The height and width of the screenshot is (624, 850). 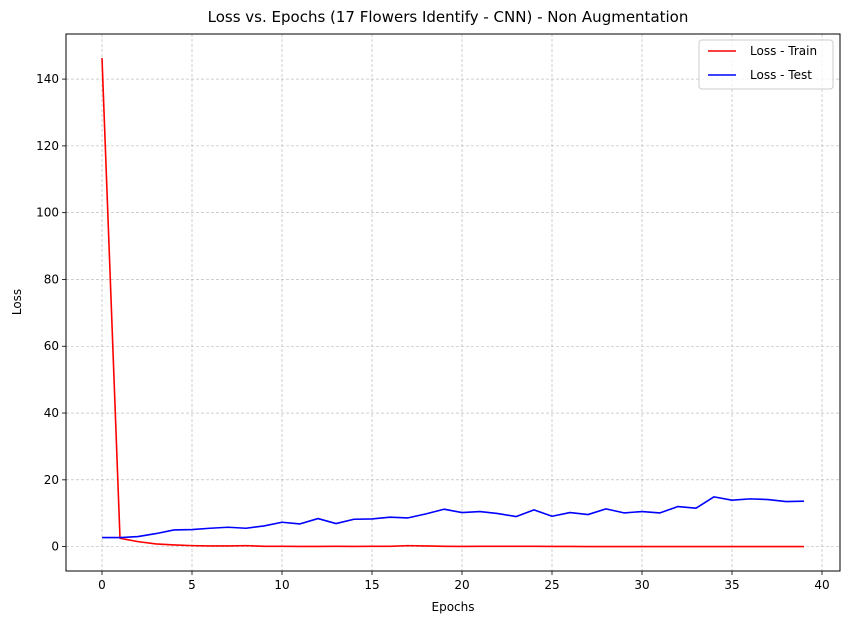 What do you see at coordinates (51, 279) in the screenshot?
I see `y-tick-label: 80` at bounding box center [51, 279].